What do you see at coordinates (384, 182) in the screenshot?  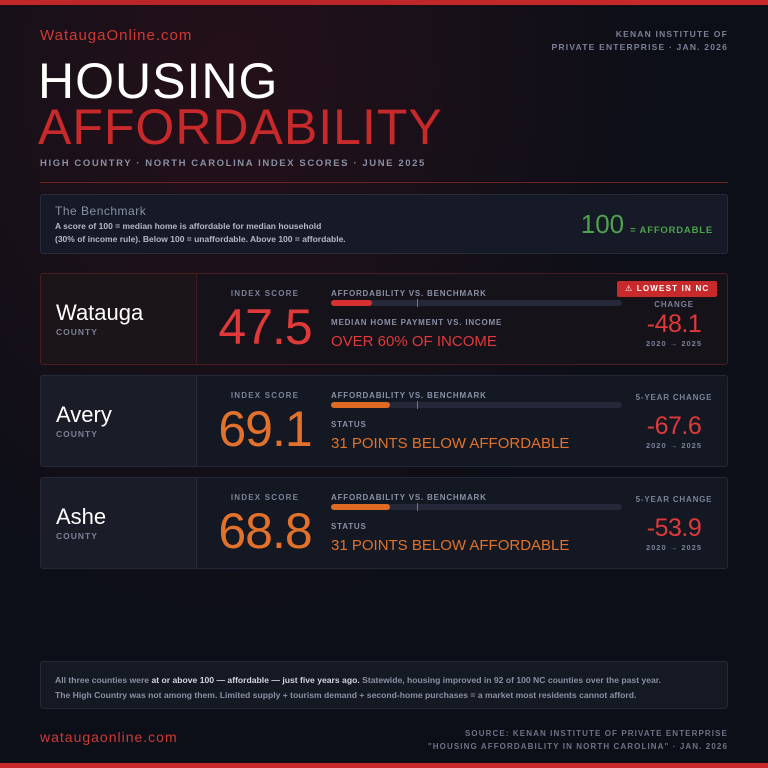 I see `title-divider` at bounding box center [384, 182].